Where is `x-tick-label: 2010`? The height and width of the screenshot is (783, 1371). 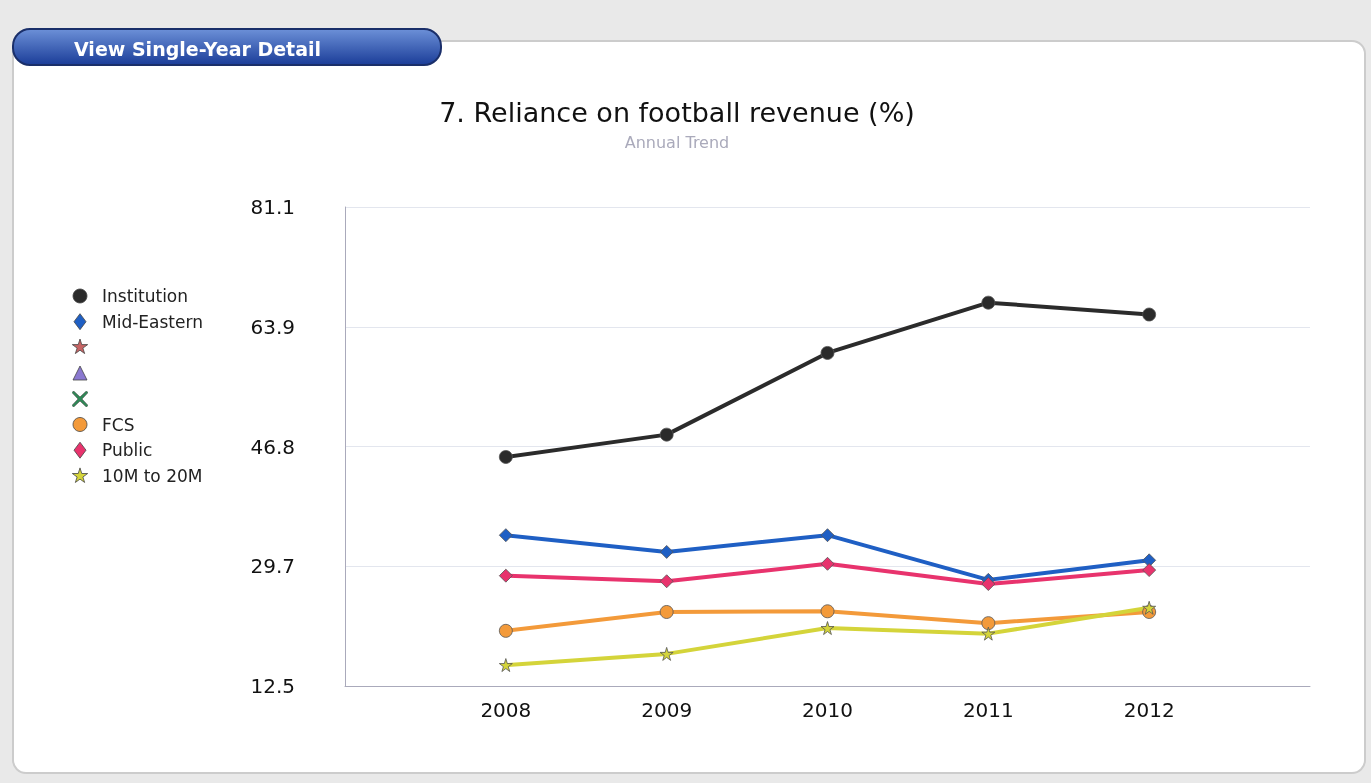 x-tick-label: 2010 is located at coordinates (827, 710).